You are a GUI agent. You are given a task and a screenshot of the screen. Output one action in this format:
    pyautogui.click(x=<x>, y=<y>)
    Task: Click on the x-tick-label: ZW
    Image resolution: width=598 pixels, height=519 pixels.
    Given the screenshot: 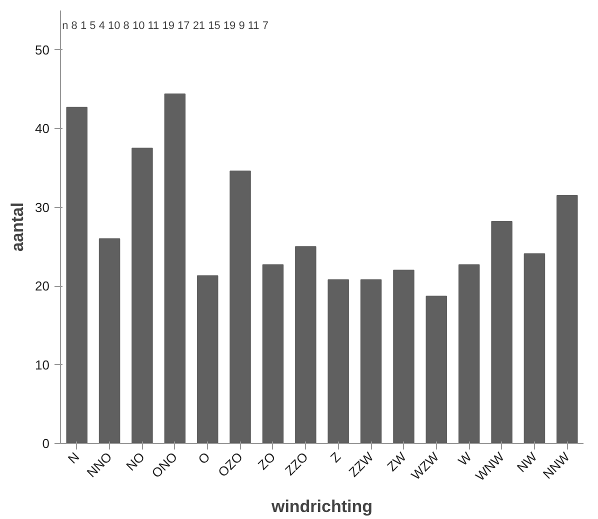 What is the action you would take?
    pyautogui.click(x=397, y=461)
    